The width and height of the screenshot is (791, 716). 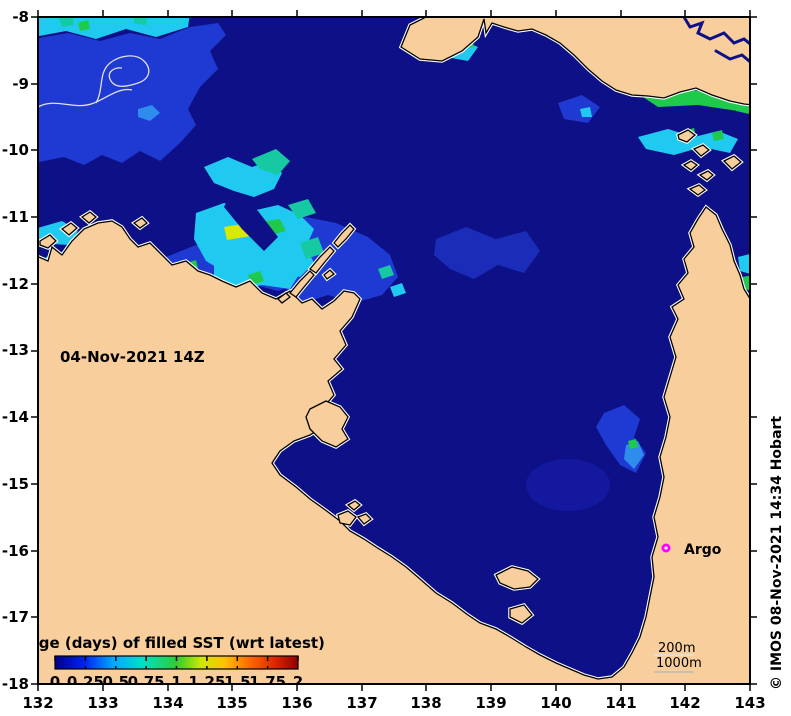 What do you see at coordinates (568, 485) in the screenshot?
I see `sst-age-patch-soft` at bounding box center [568, 485].